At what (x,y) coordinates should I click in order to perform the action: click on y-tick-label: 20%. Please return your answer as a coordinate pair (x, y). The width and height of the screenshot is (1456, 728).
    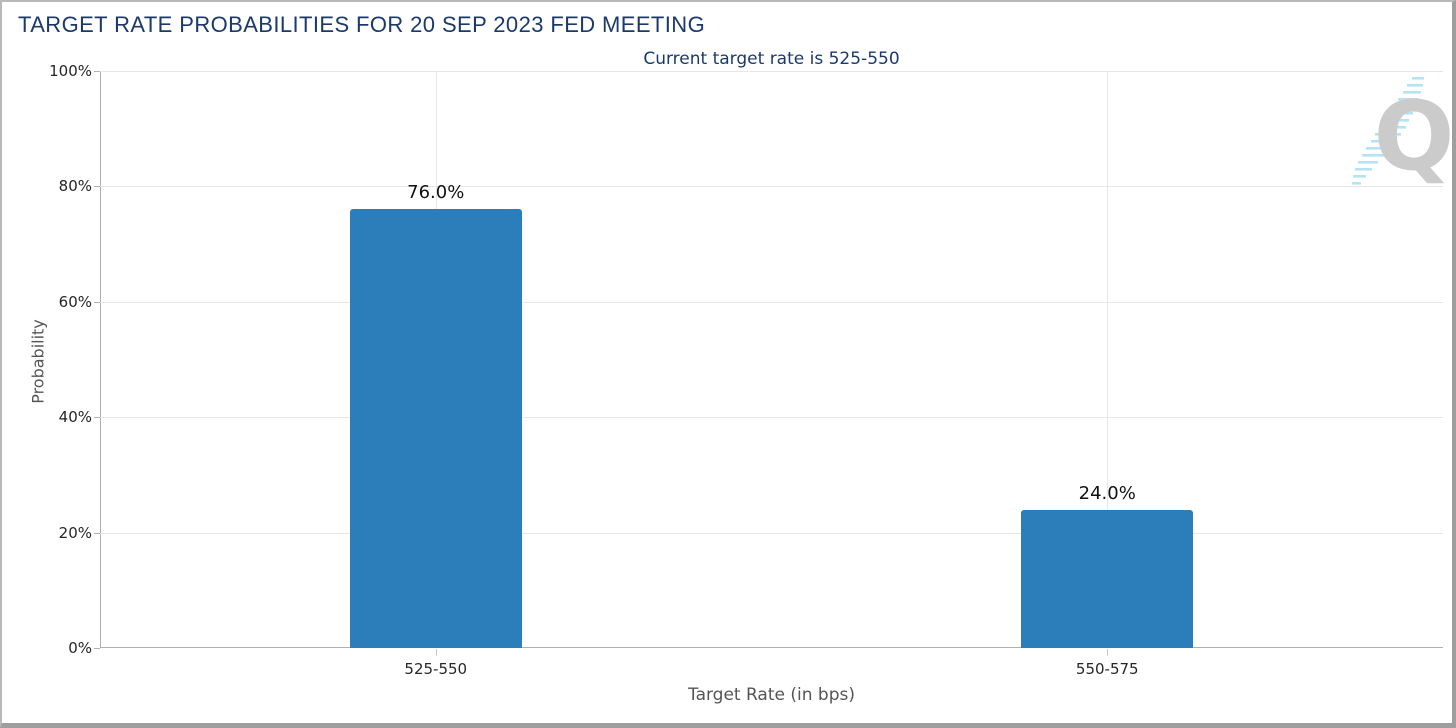
    Looking at the image, I should click on (75, 532).